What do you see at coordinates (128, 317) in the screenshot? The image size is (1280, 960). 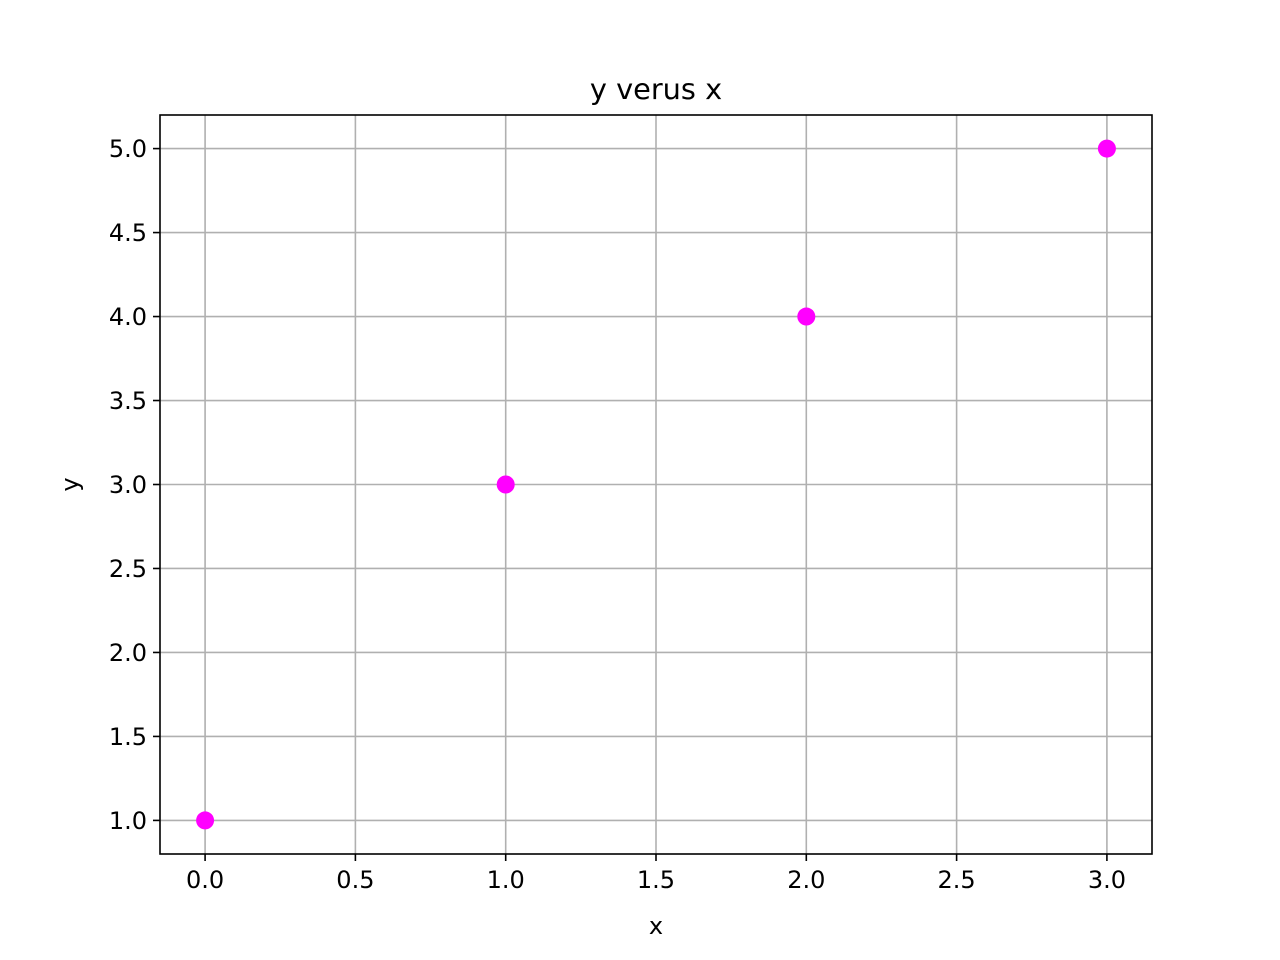 I see `y-tick-label: 4.0` at bounding box center [128, 317].